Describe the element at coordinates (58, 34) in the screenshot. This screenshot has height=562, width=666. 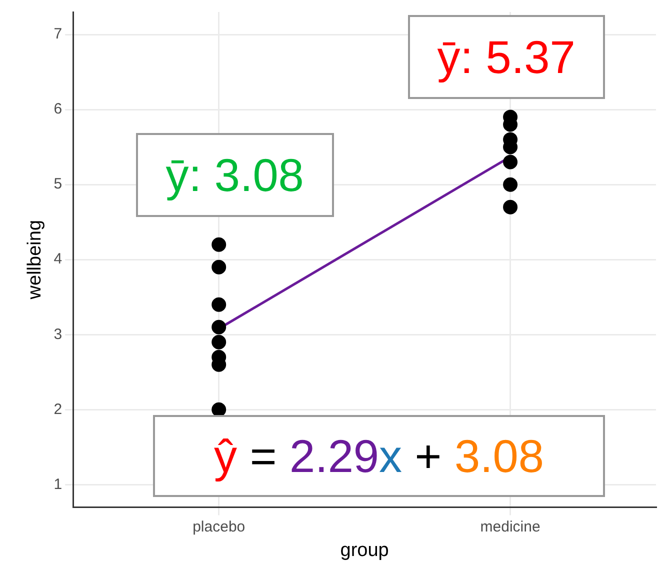
I see `y-tick-label: 7` at that location.